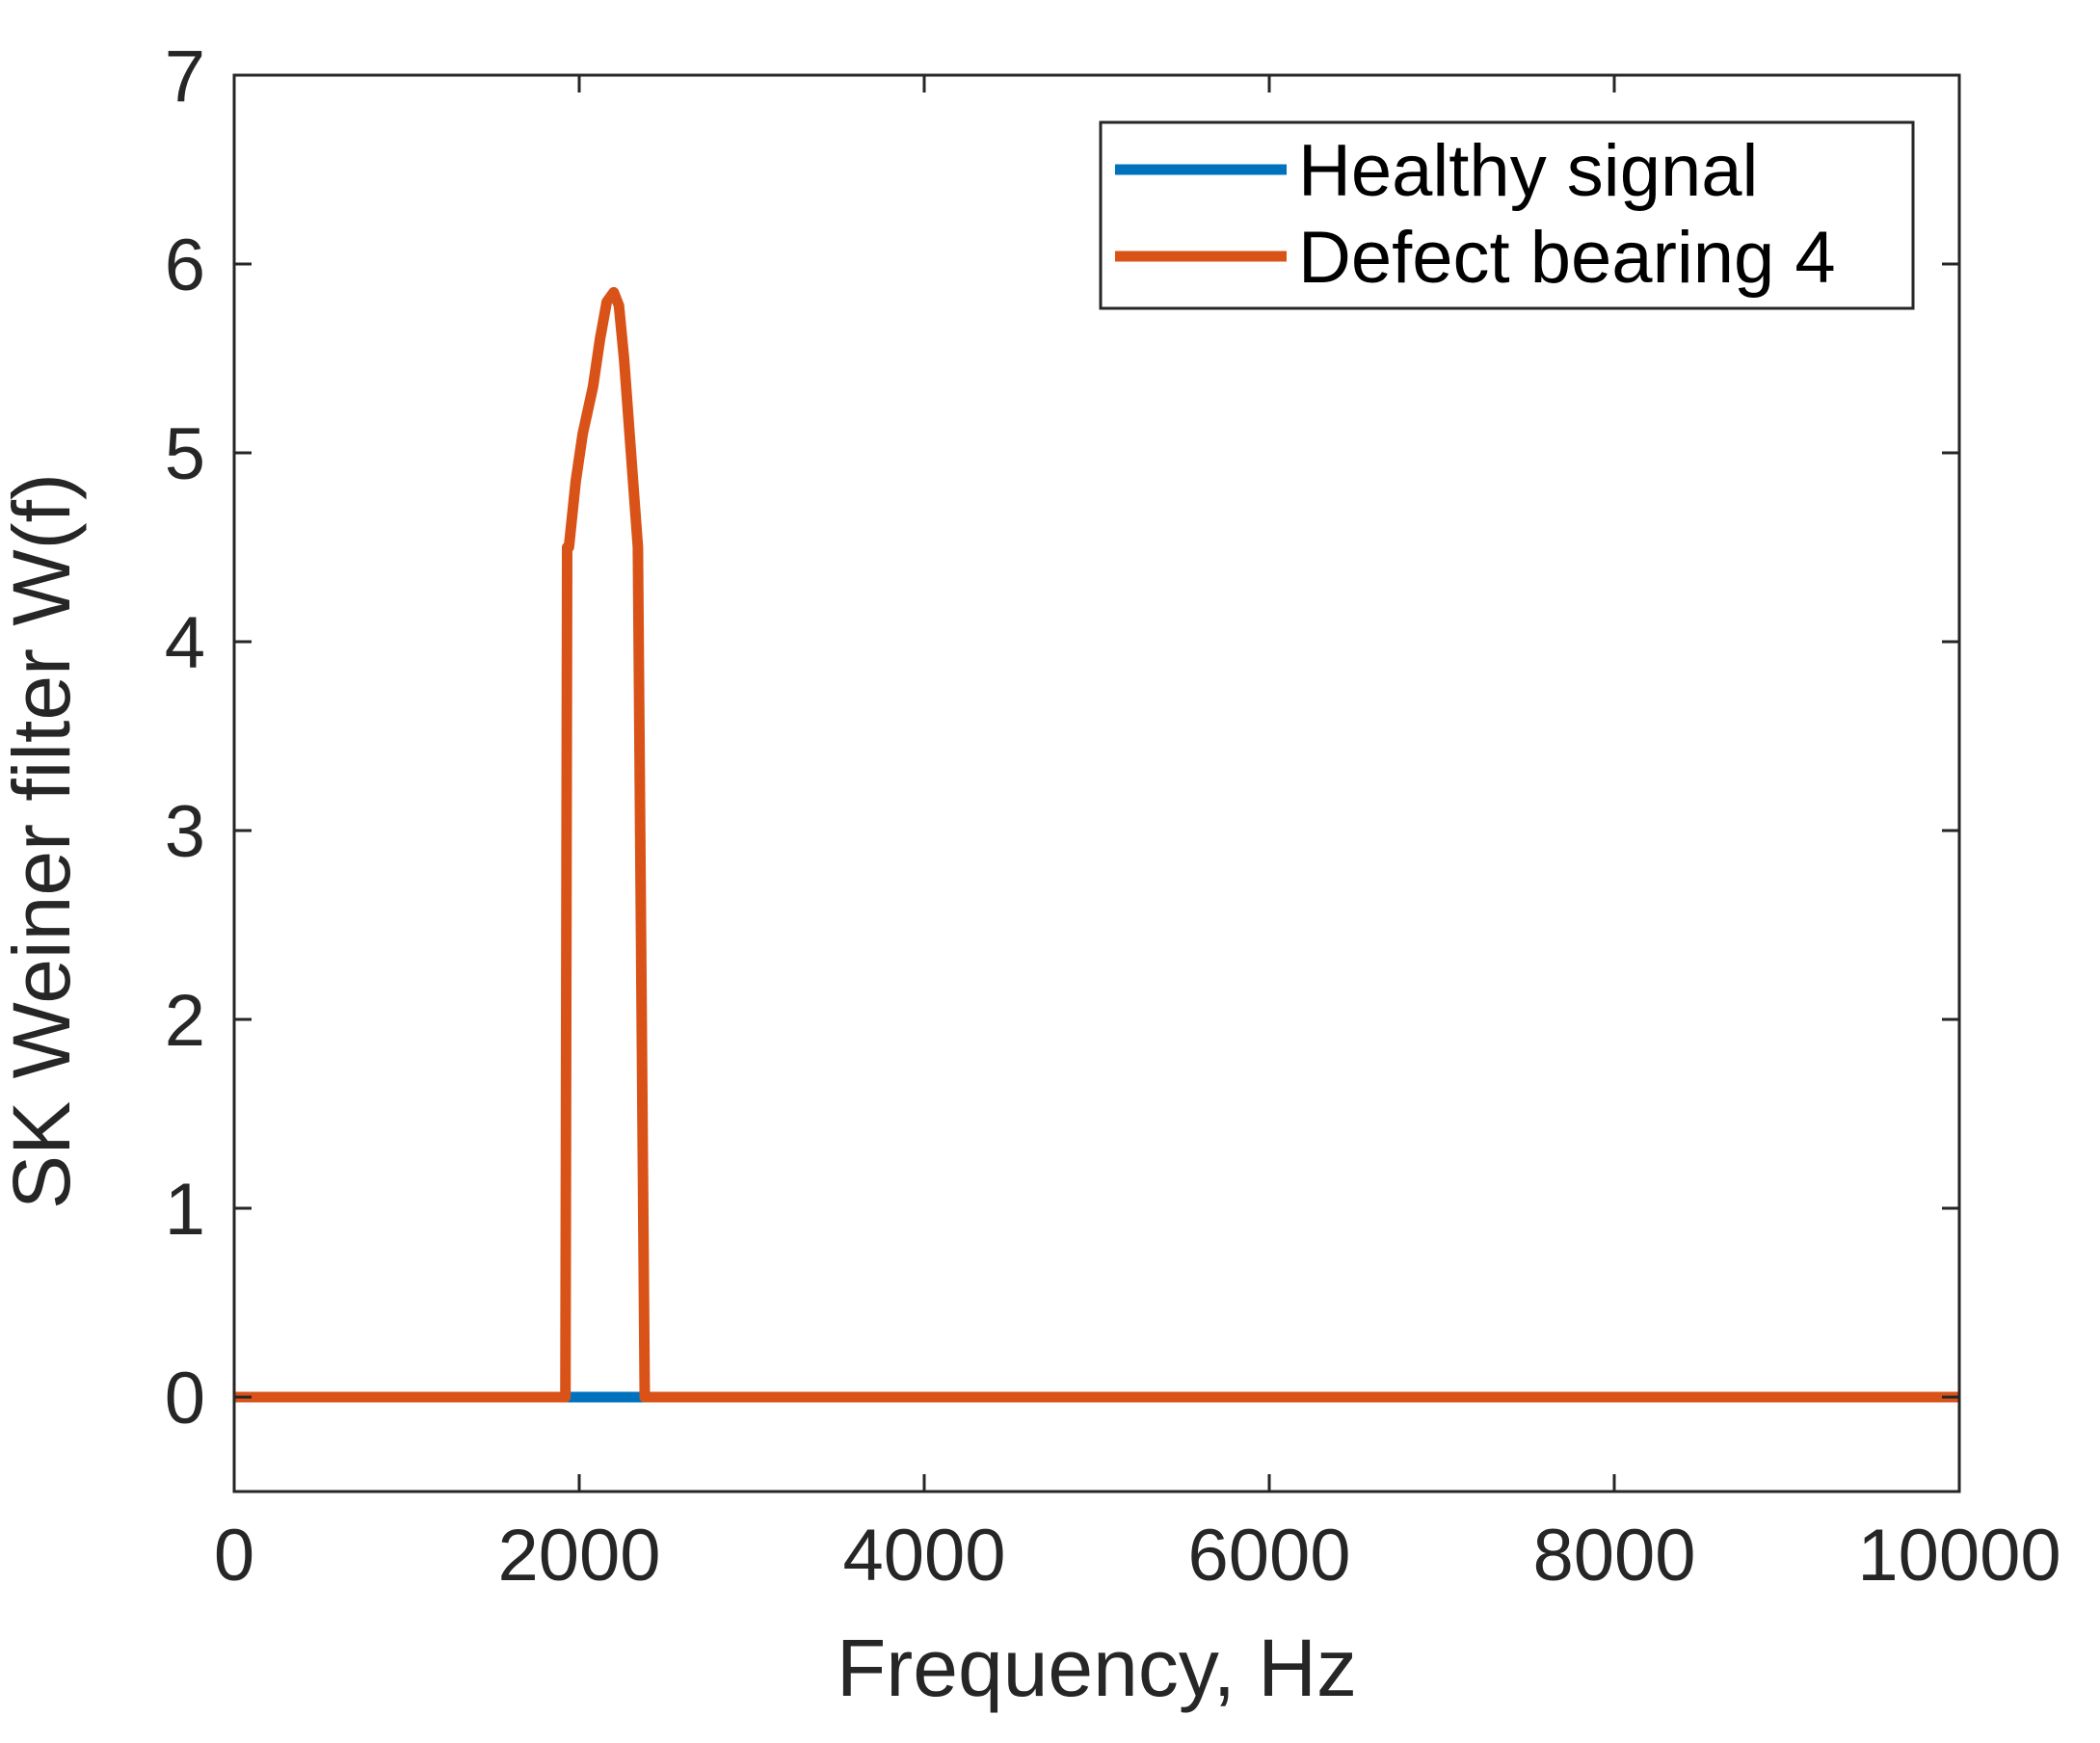  I want to click on y-tick-label: 6, so click(185, 265).